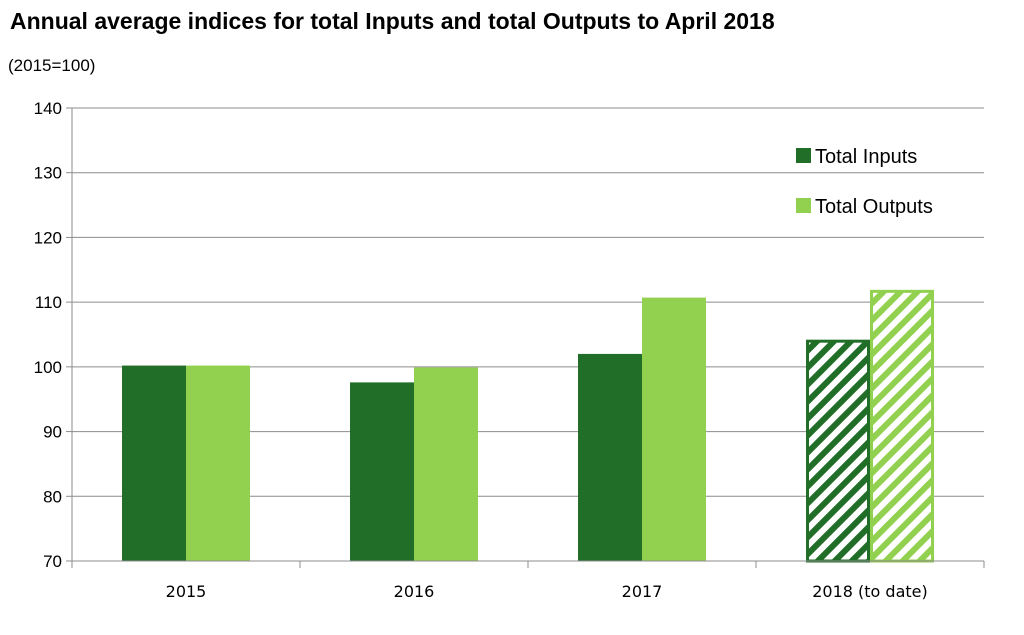 This screenshot has width=1024, height=635. What do you see at coordinates (642, 591) in the screenshot?
I see `x-tick-label: 2017` at bounding box center [642, 591].